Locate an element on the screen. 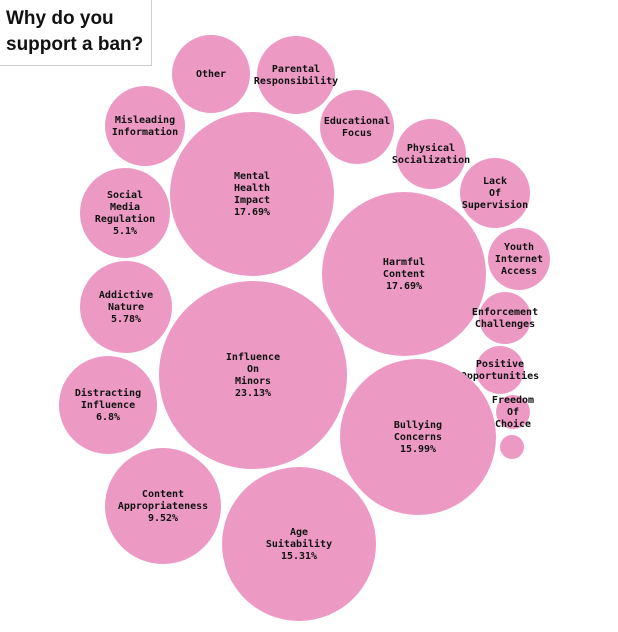 Image resolution: width=618 pixels, height=632 pixels. bubble-category-label: Challenges is located at coordinates (505, 324).